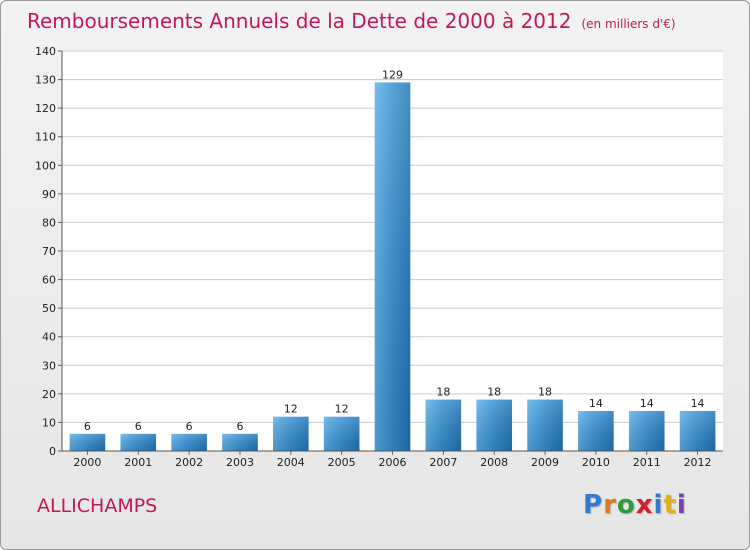  Describe the element at coordinates (670, 505) in the screenshot. I see `logo-letter: t` at that location.